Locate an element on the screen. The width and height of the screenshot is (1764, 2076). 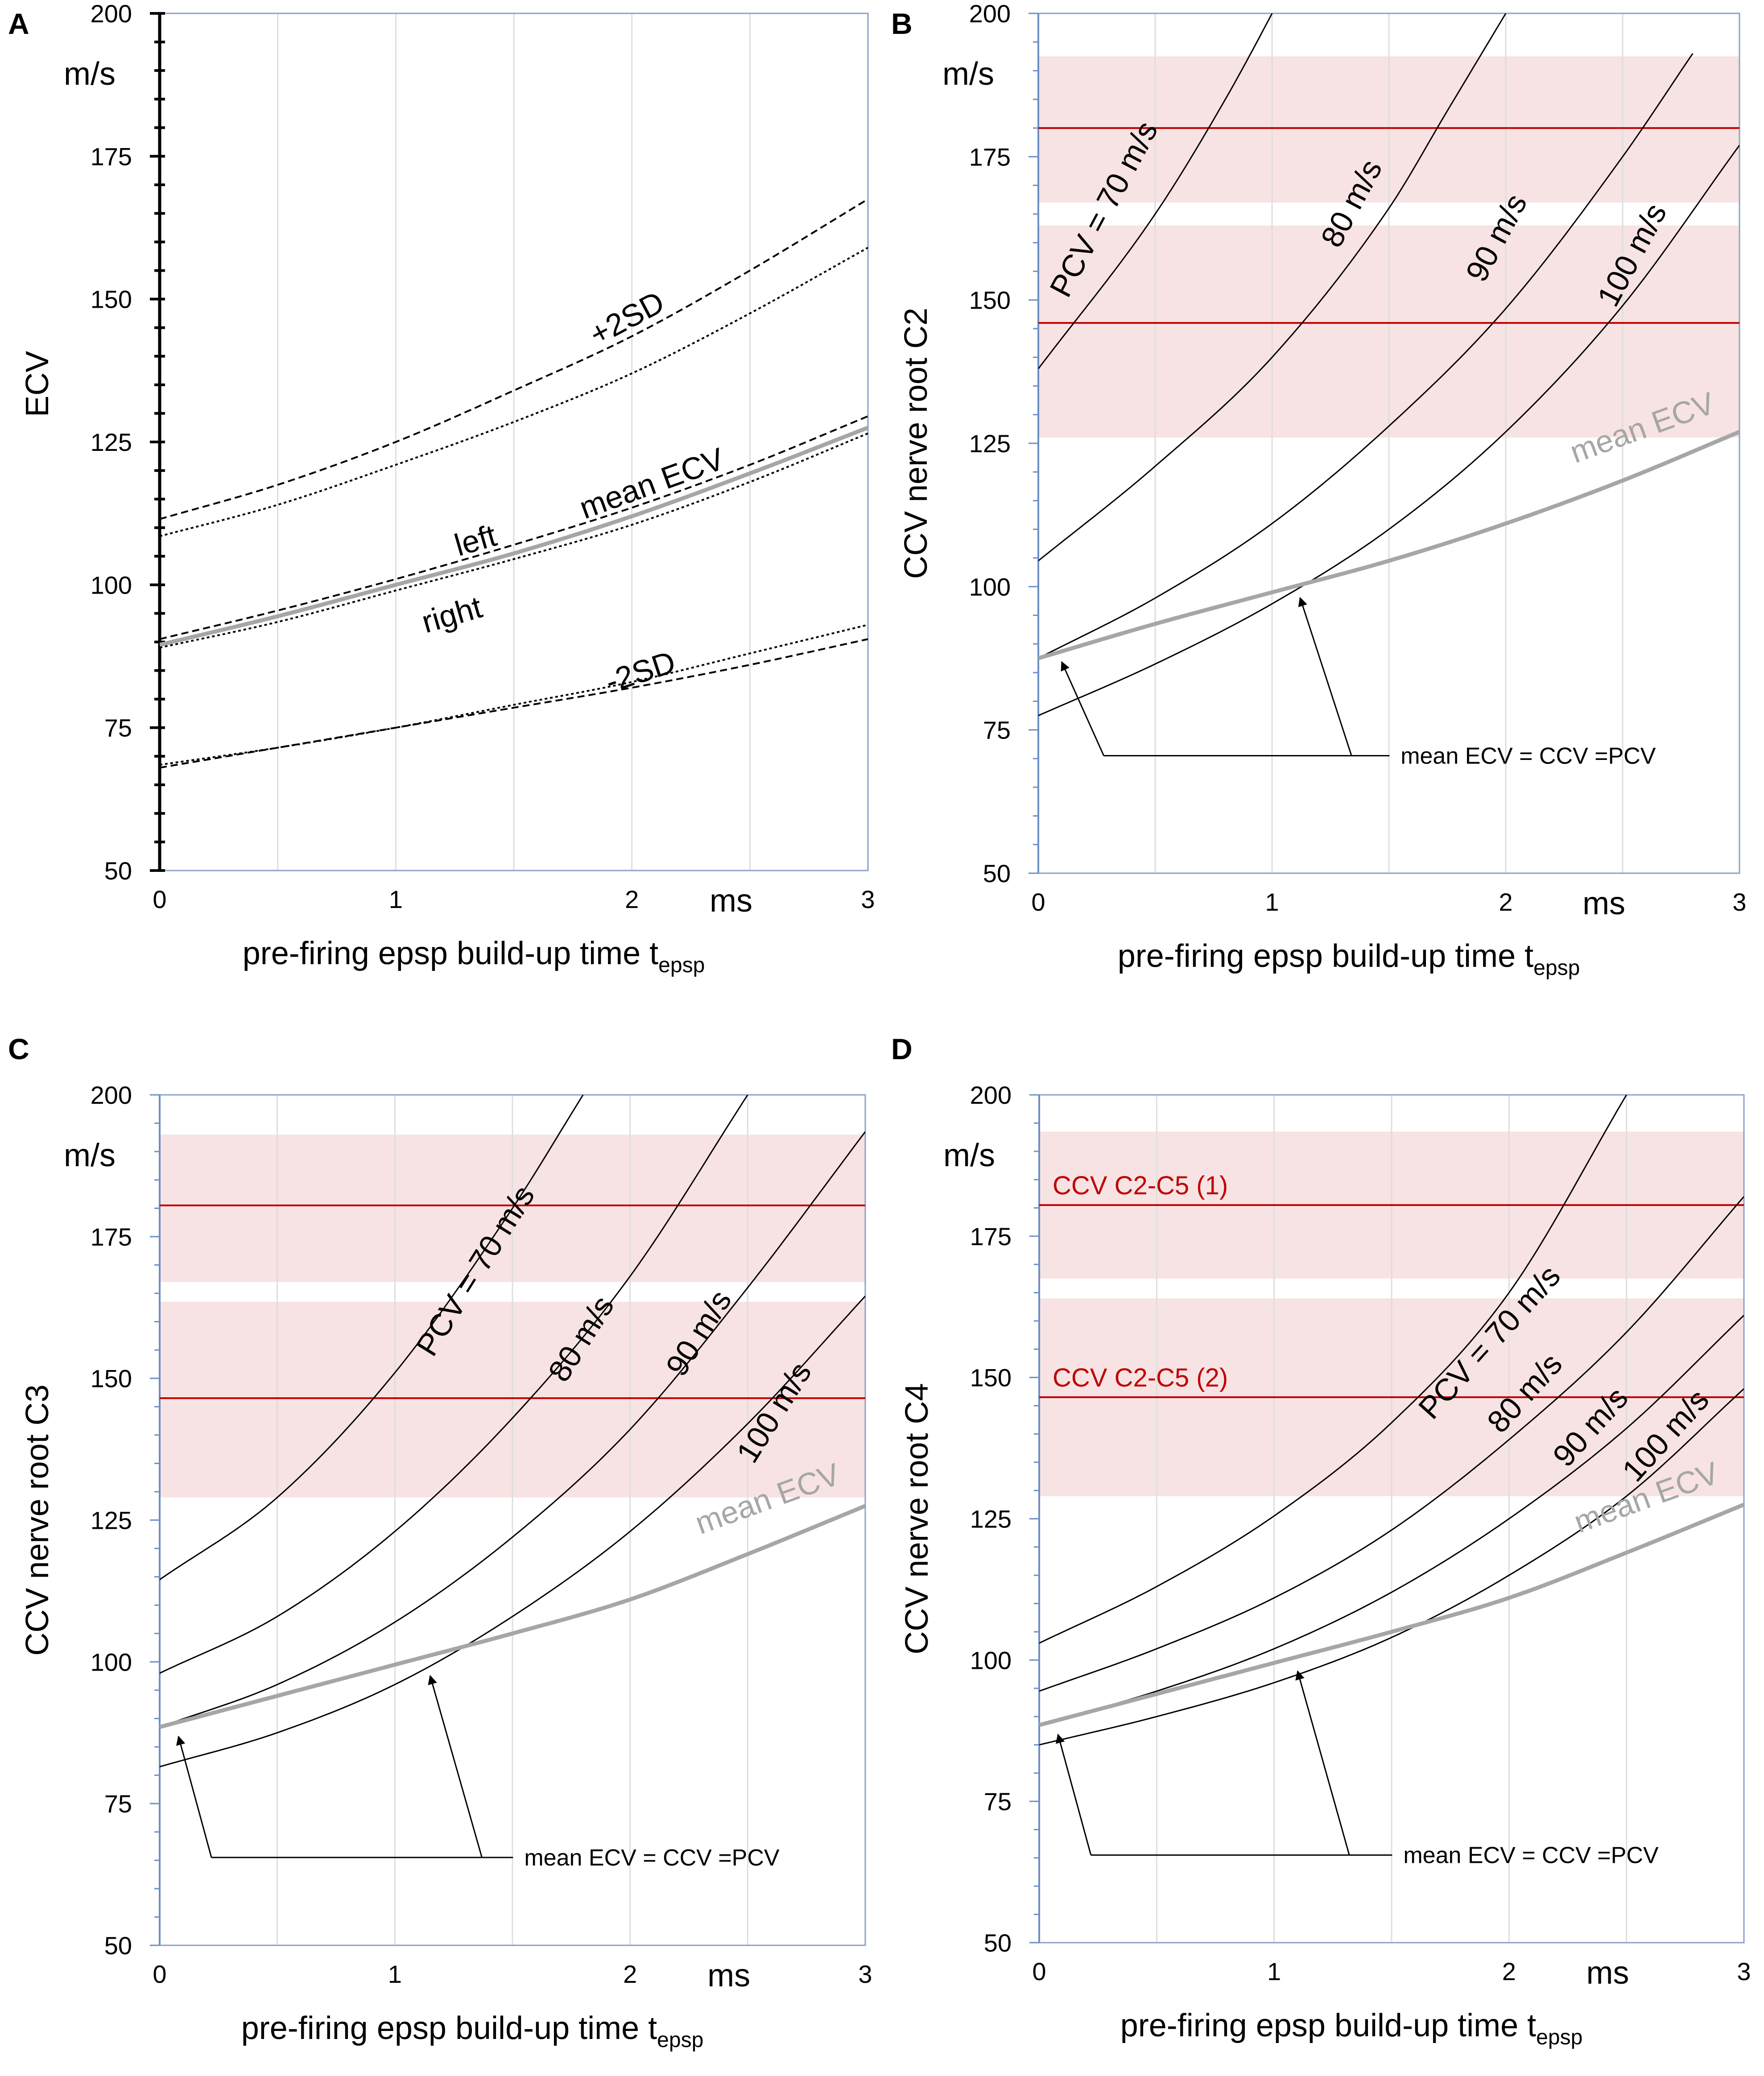
panel-letter: D is located at coordinates (902, 1048).